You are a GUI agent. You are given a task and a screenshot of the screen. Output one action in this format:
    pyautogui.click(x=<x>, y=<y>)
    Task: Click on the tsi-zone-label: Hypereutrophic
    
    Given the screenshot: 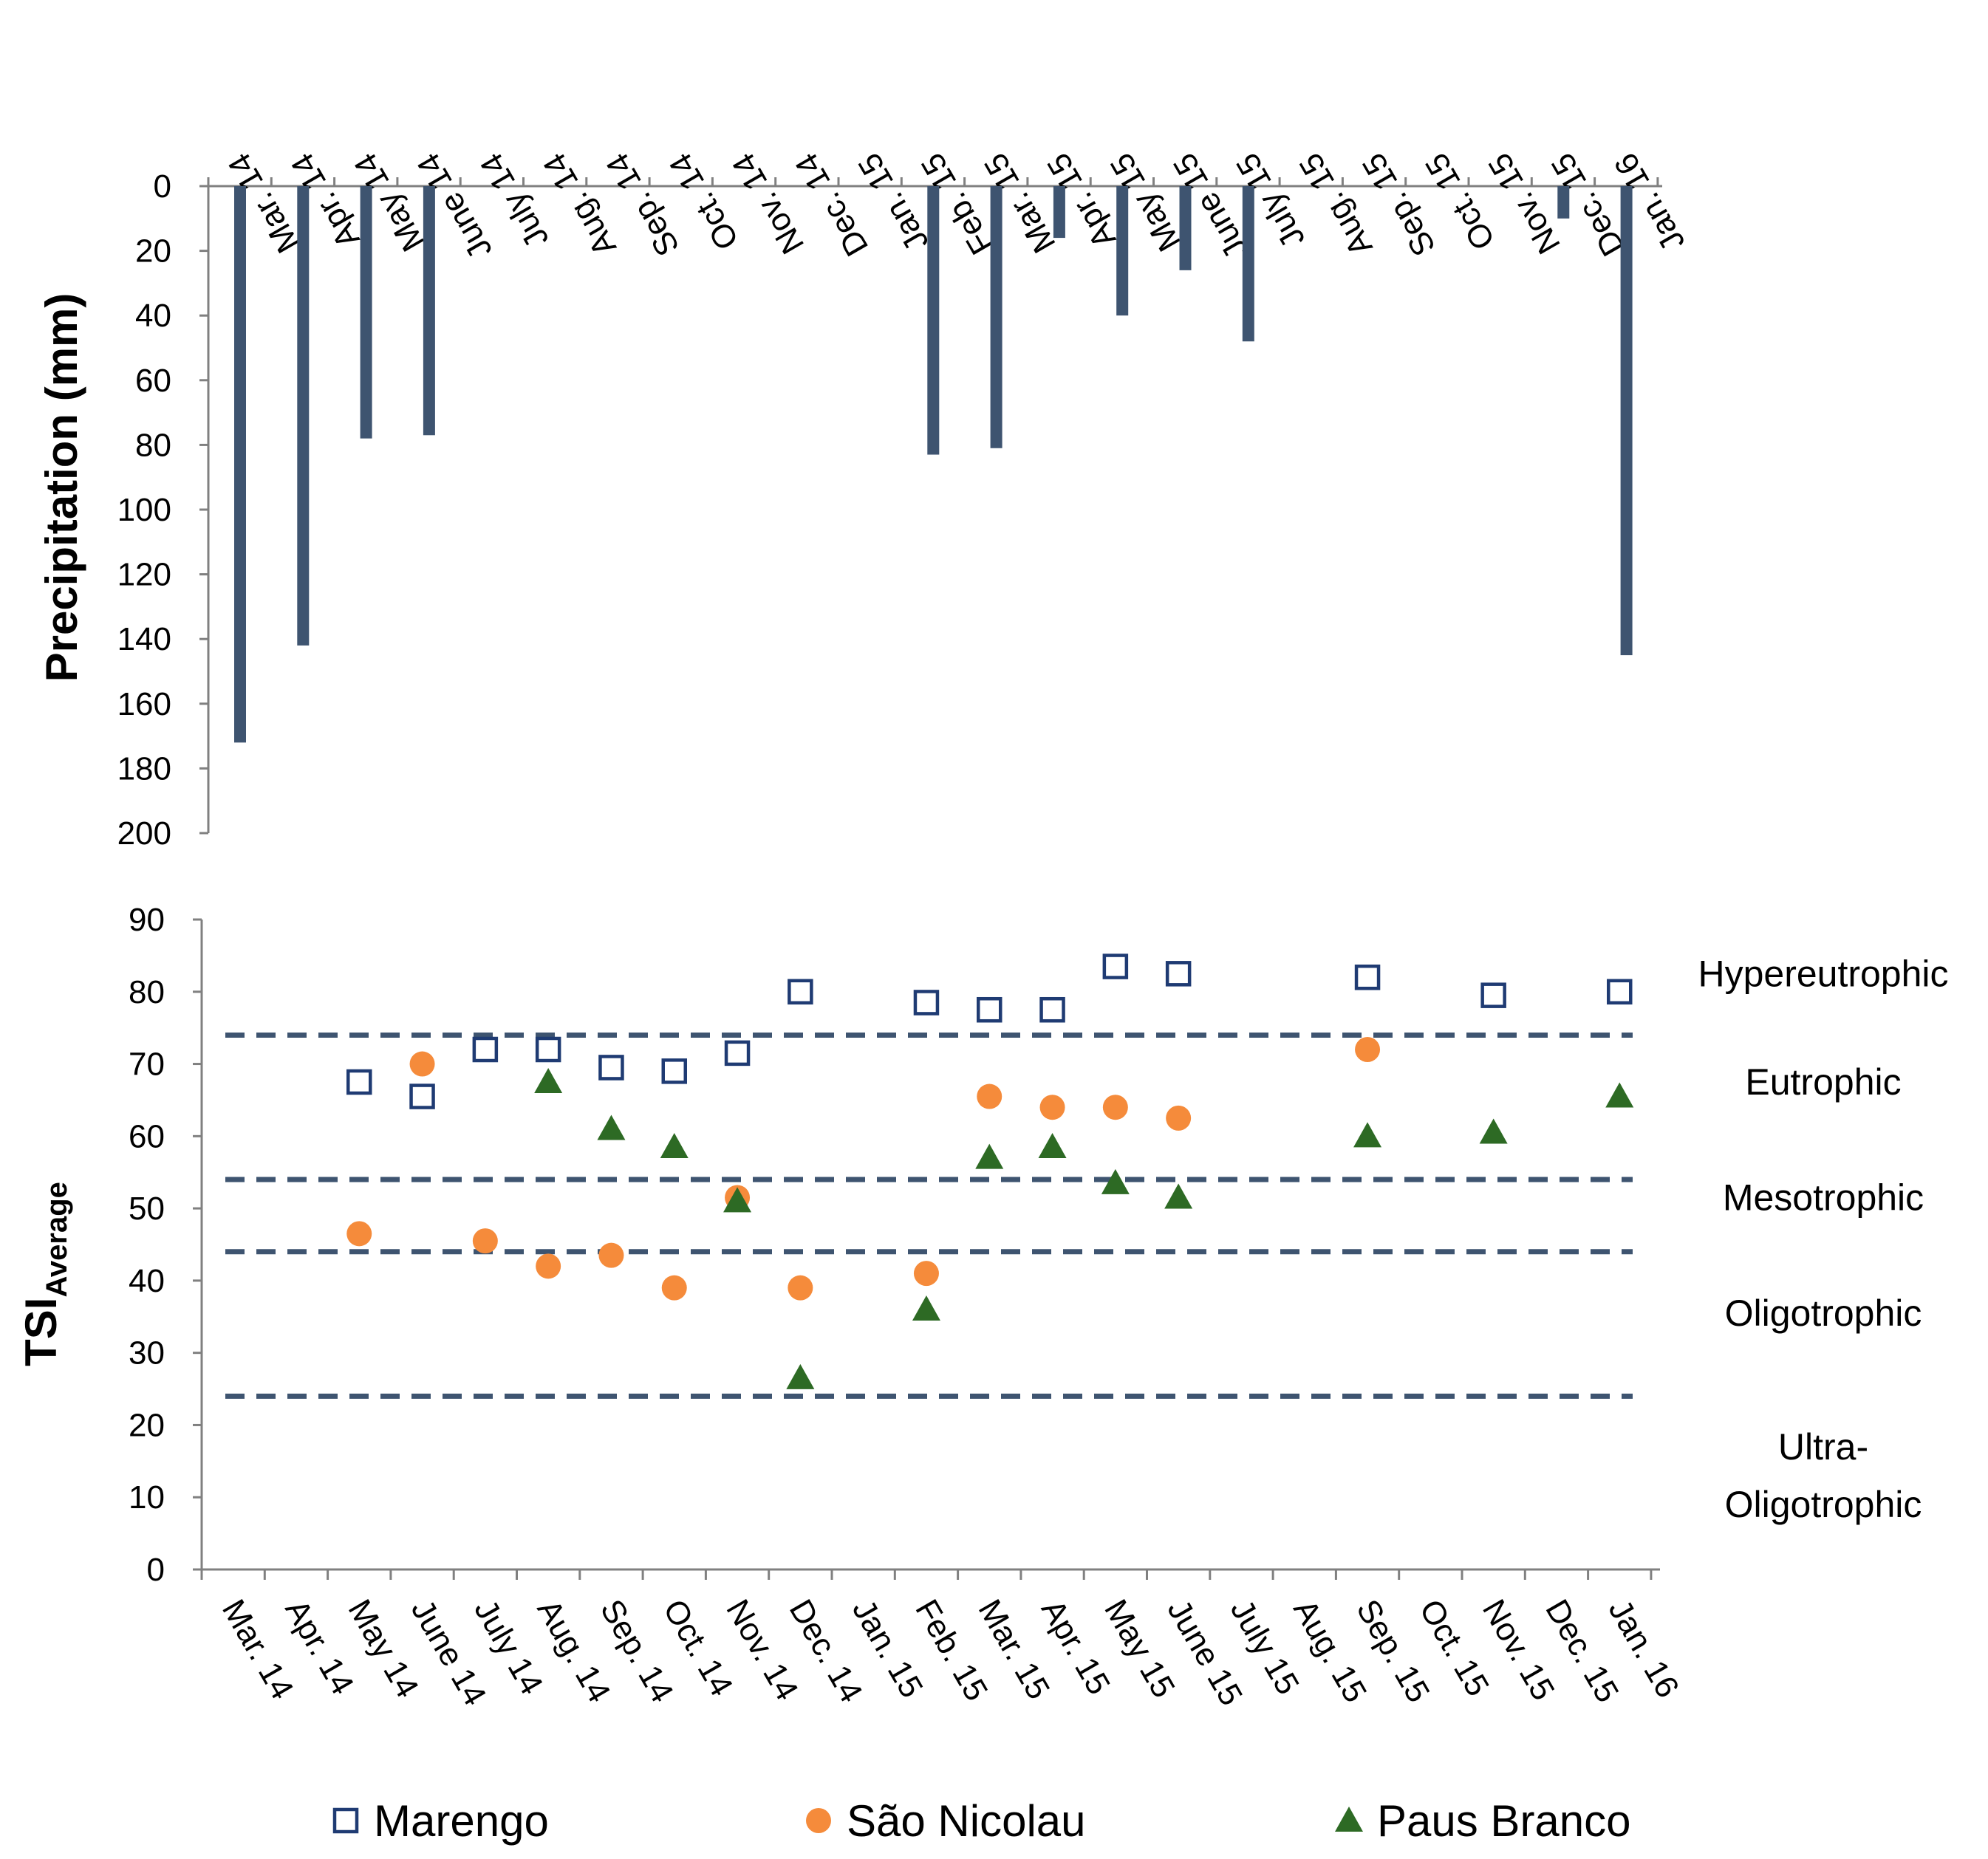 What is the action you would take?
    pyautogui.click(x=1823, y=973)
    